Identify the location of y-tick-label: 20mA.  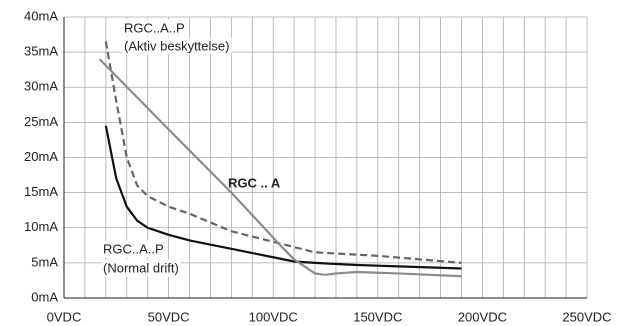
(41, 156).